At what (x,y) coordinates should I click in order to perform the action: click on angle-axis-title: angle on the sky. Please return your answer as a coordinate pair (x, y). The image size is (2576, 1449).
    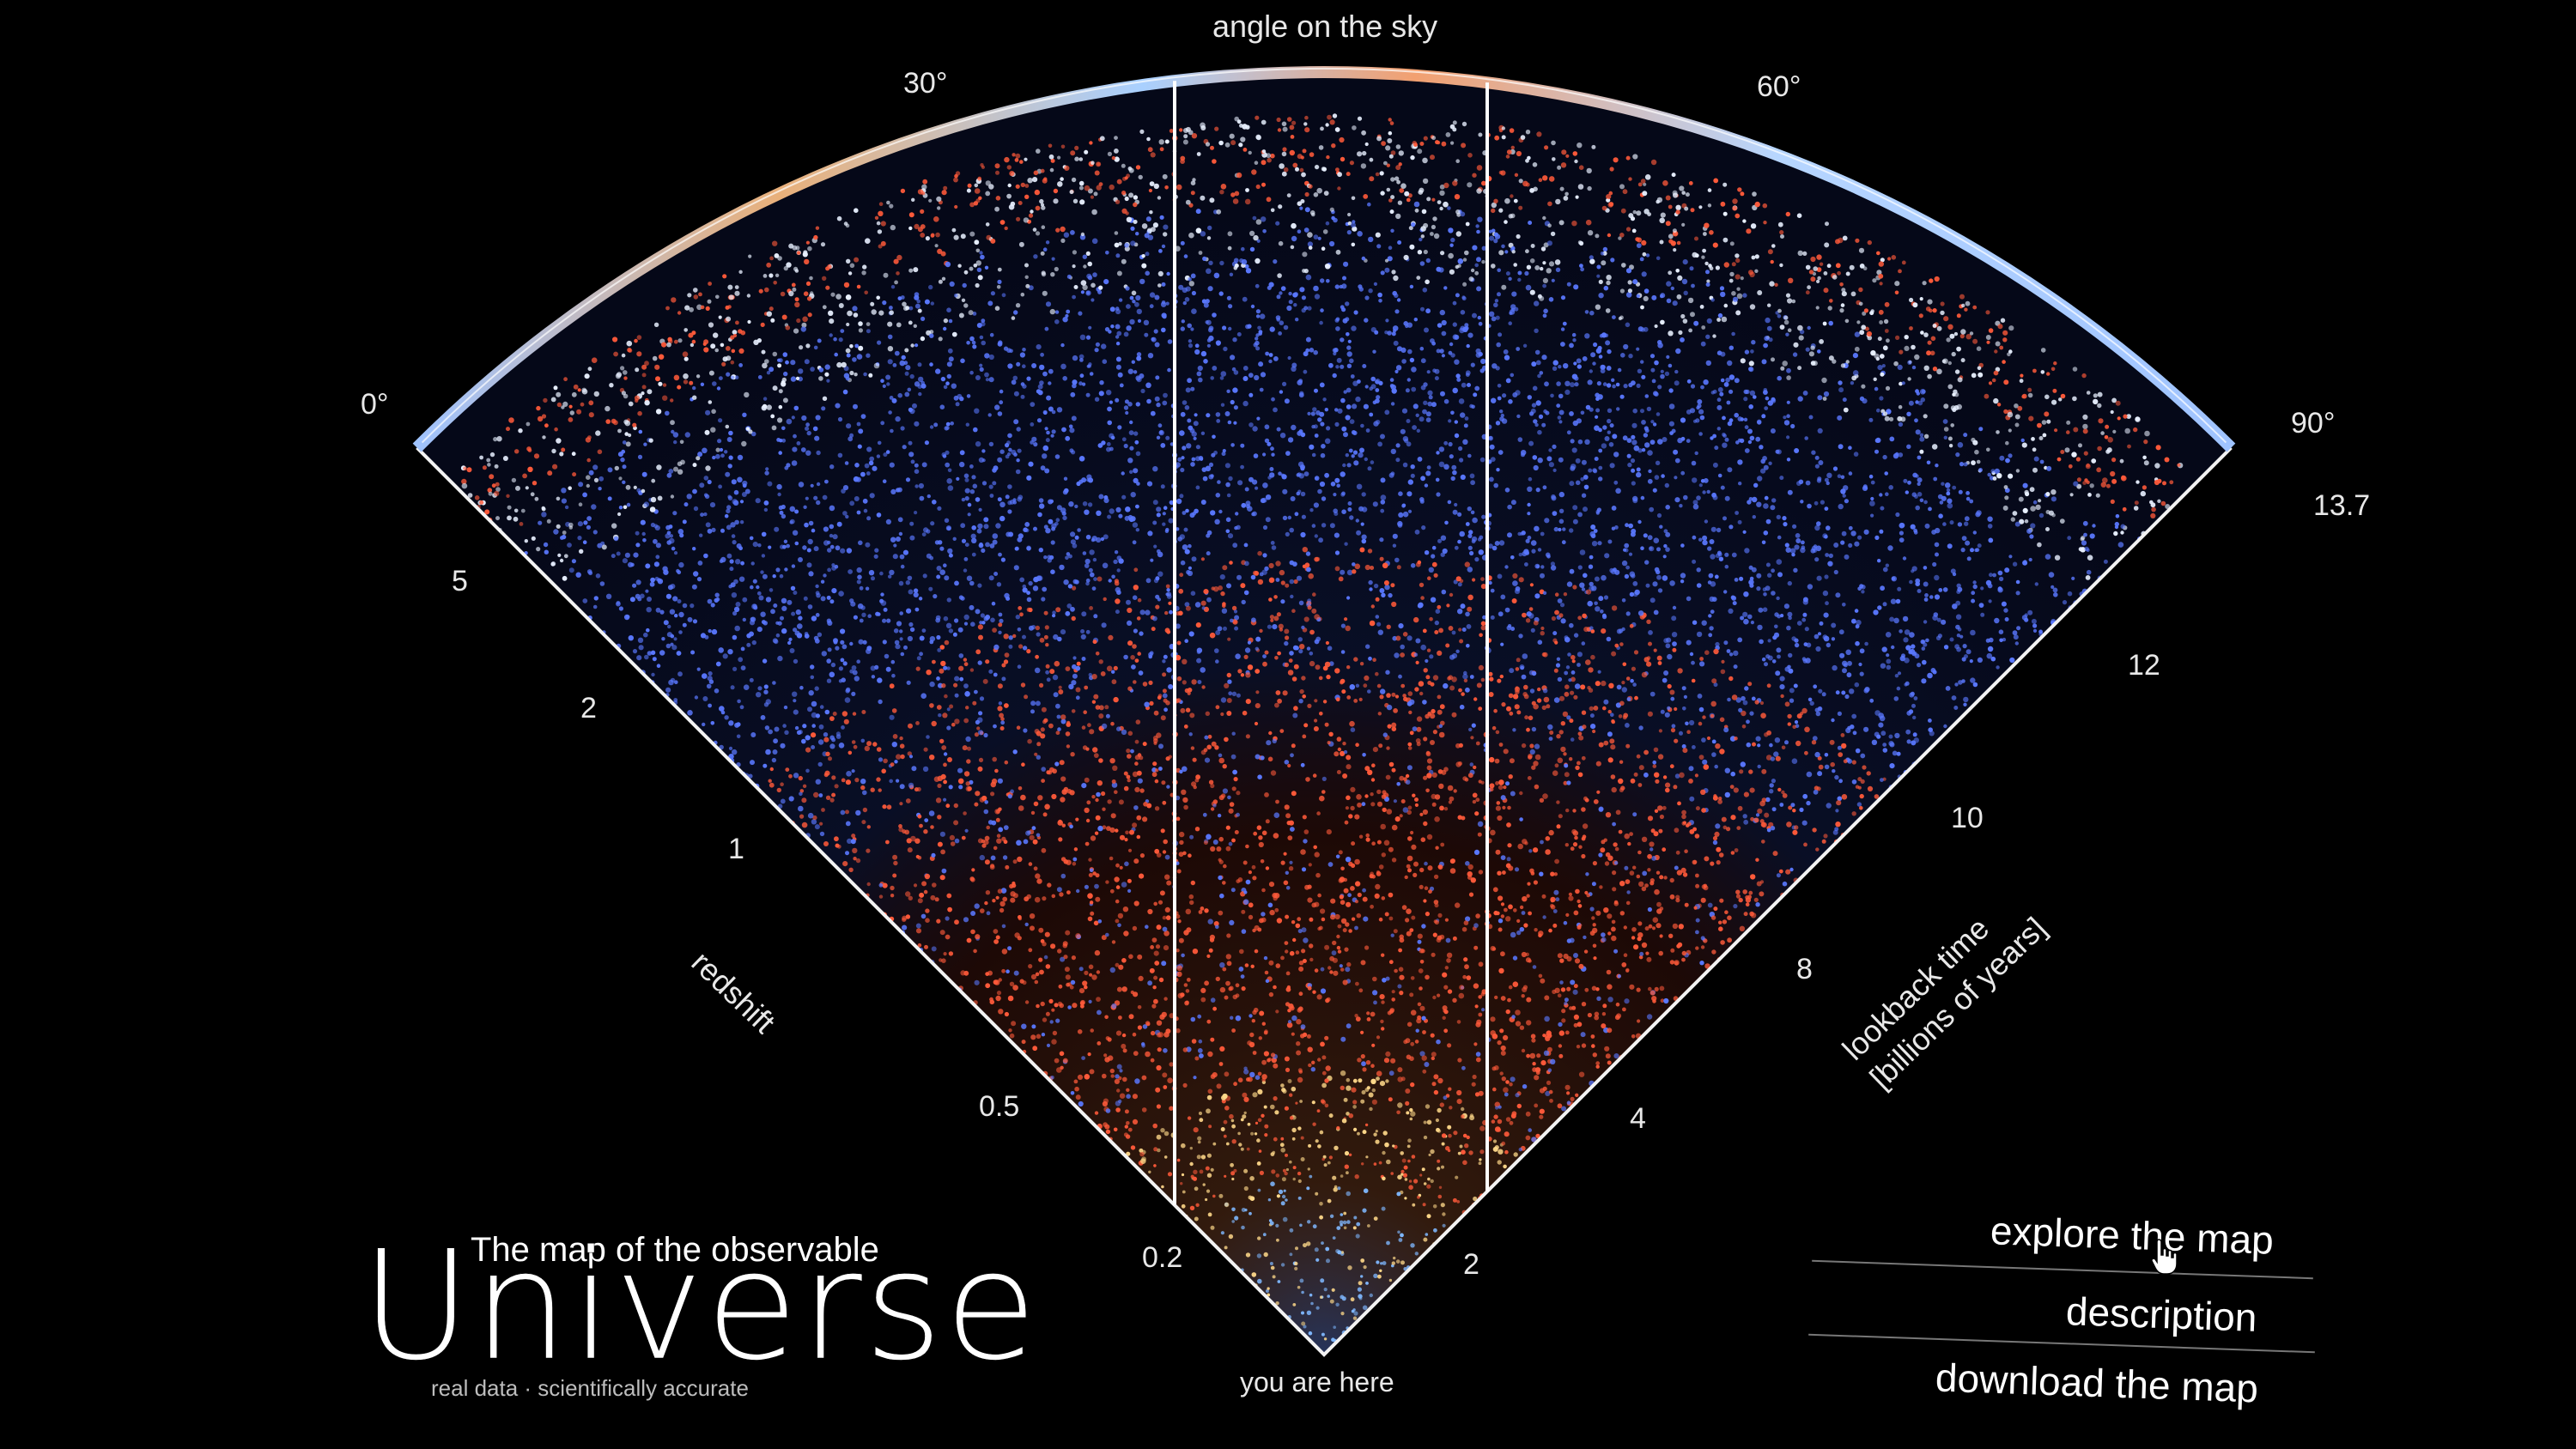
    Looking at the image, I should click on (1325, 26).